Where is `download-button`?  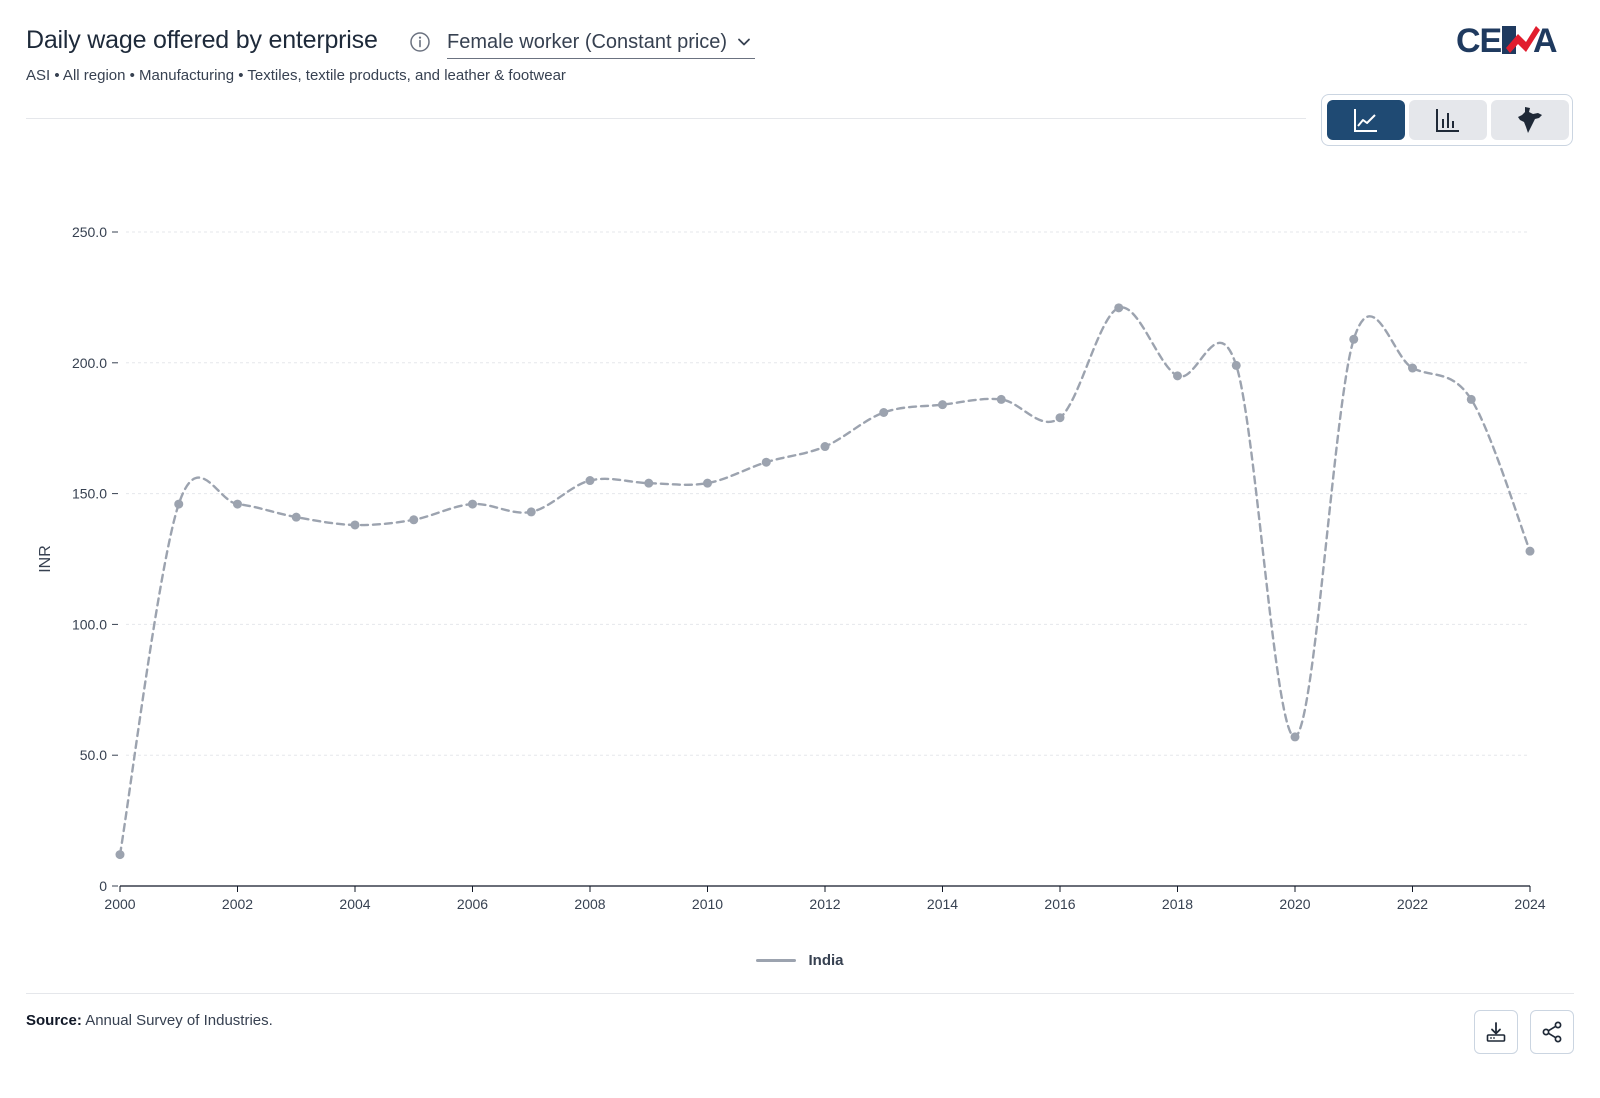
download-button is located at coordinates (1496, 1032).